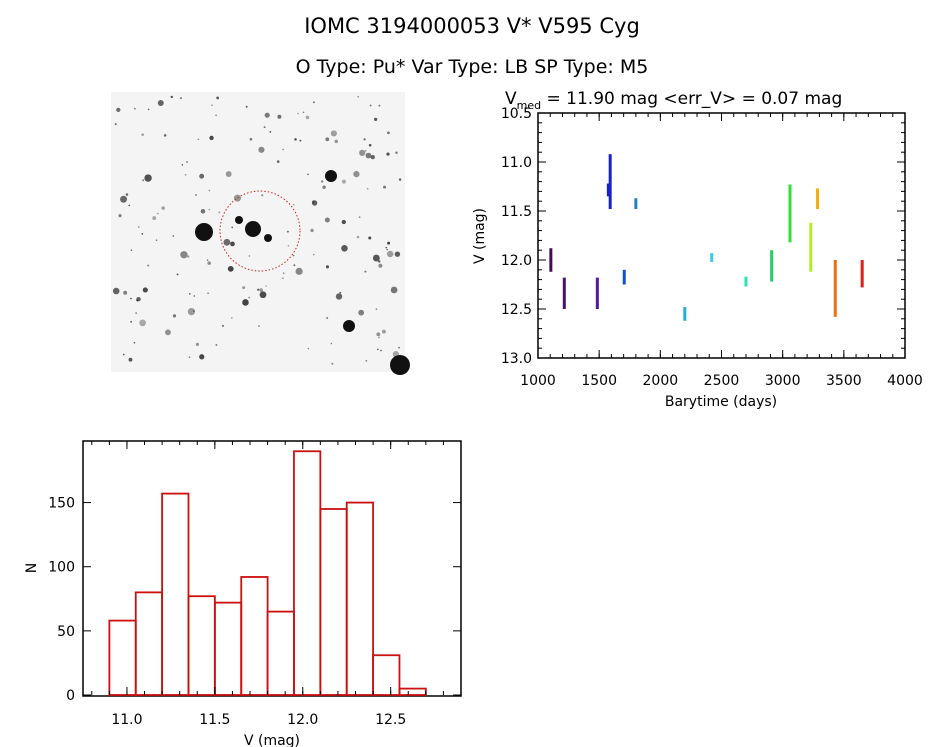 The height and width of the screenshot is (747, 944). I want to click on x-tick-label: 3000, so click(783, 381).